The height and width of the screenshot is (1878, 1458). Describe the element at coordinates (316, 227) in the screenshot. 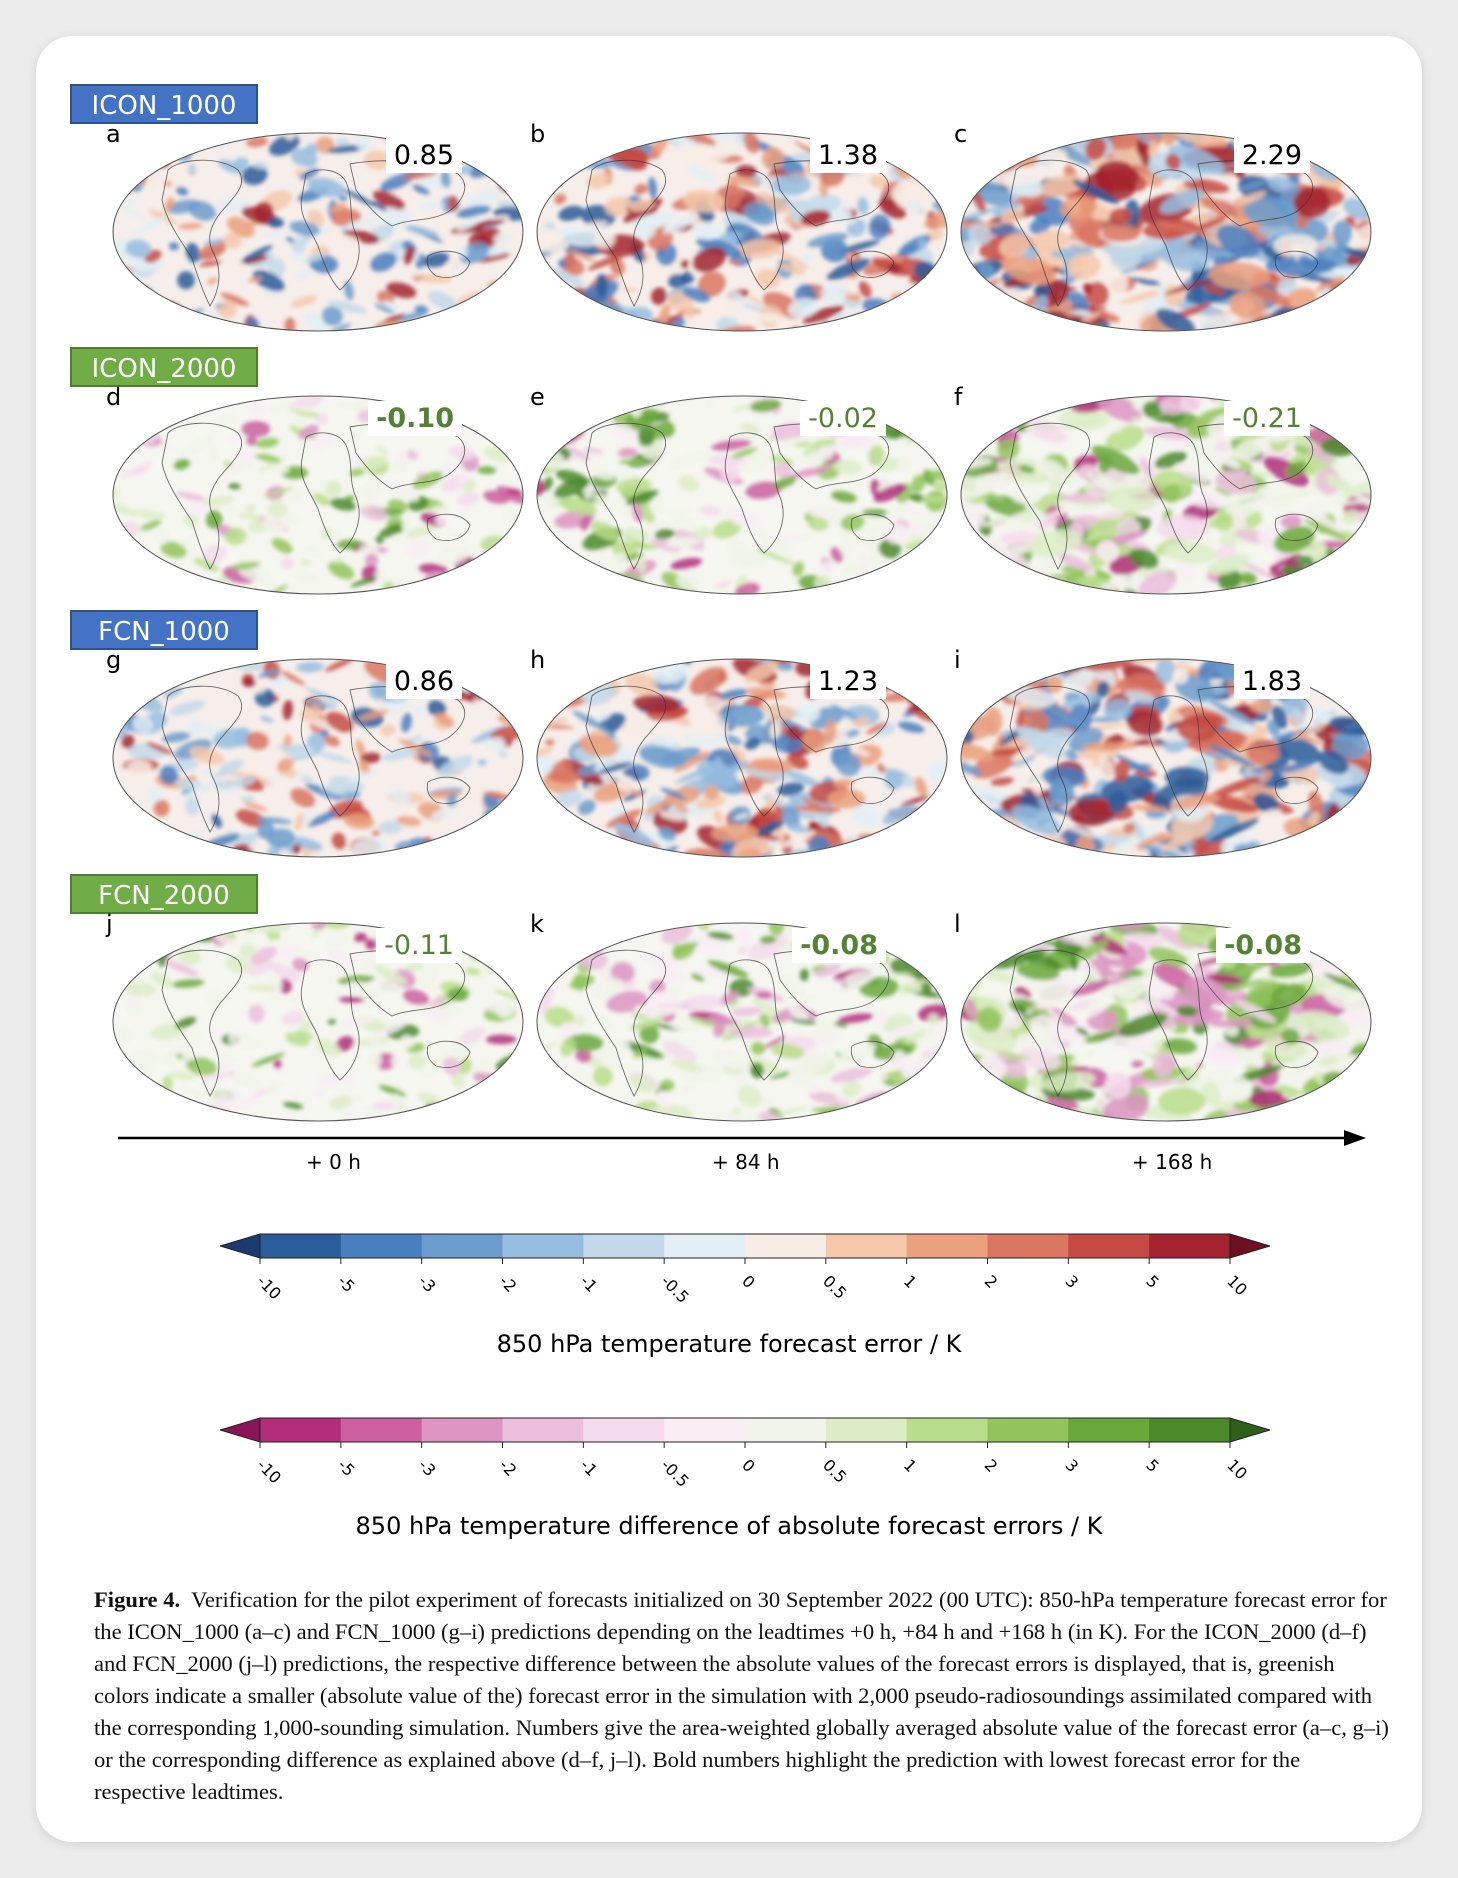

I see `map-panel-a: a 0.85` at that location.